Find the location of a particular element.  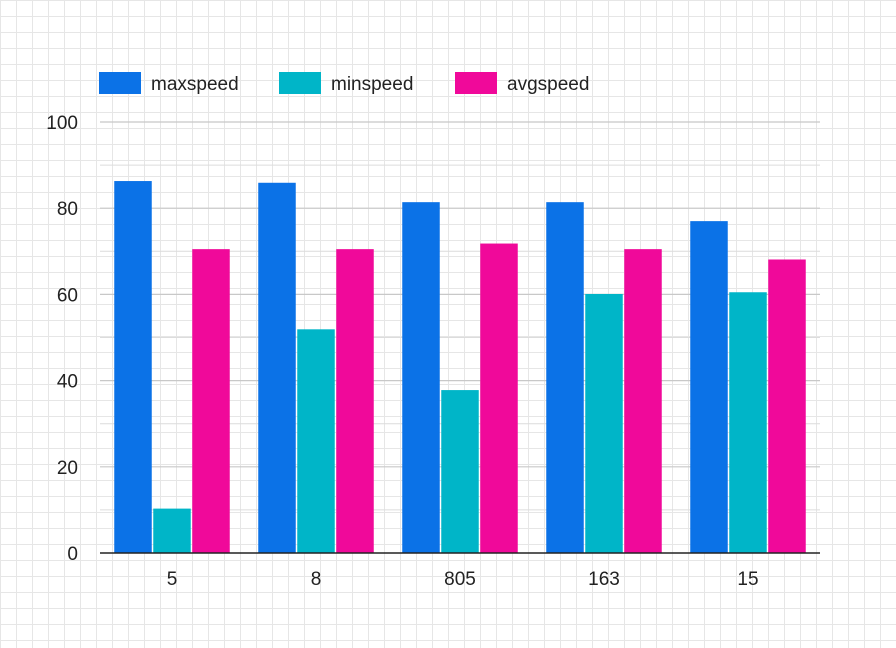

x-tick-label: 8 is located at coordinates (316, 579).